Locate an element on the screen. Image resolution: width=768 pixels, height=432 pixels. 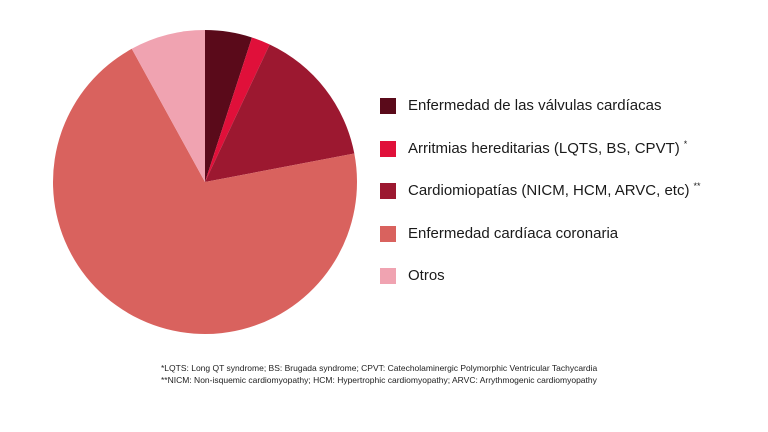
legend-note: ** is located at coordinates (697, 186).